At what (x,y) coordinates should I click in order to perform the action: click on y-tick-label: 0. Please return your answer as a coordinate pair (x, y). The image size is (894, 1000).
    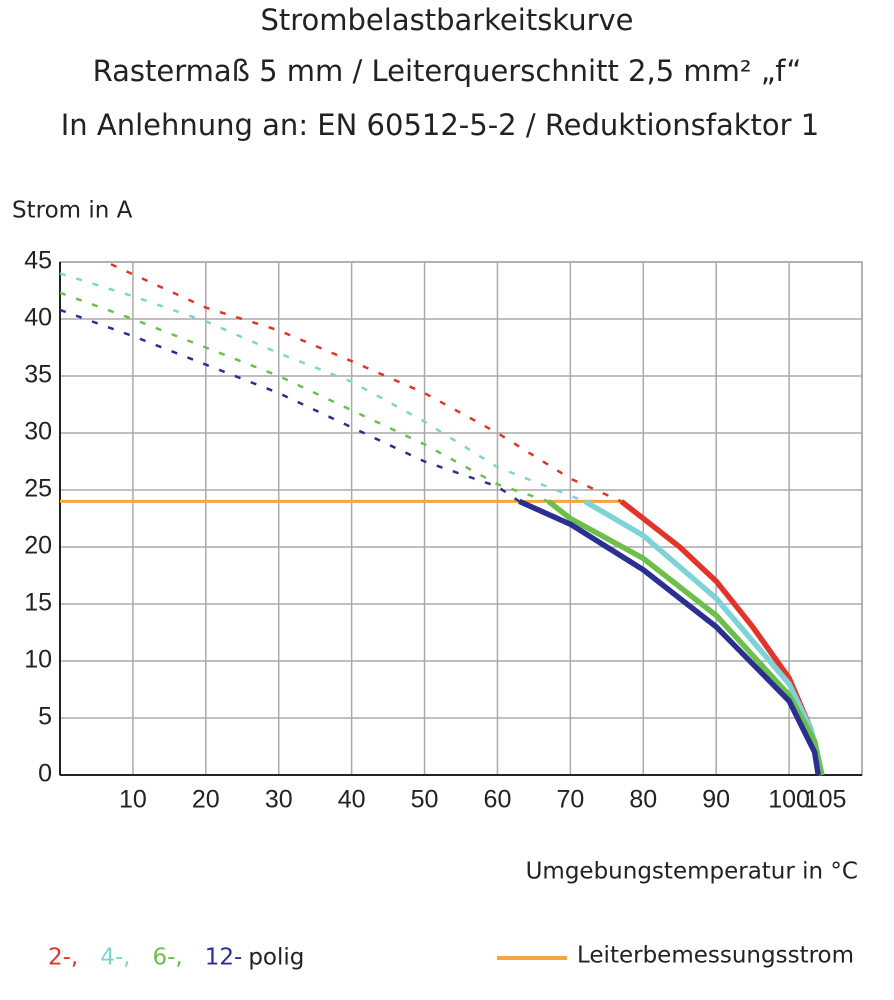
    Looking at the image, I should click on (45, 774).